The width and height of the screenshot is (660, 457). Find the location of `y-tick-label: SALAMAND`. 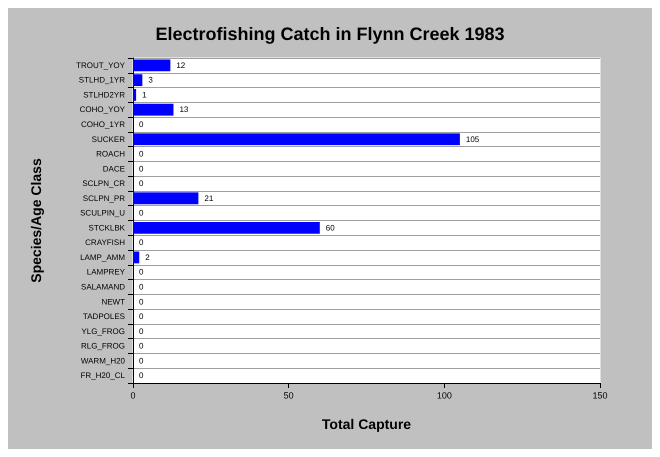

y-tick-label: SALAMAND is located at coordinates (103, 287).